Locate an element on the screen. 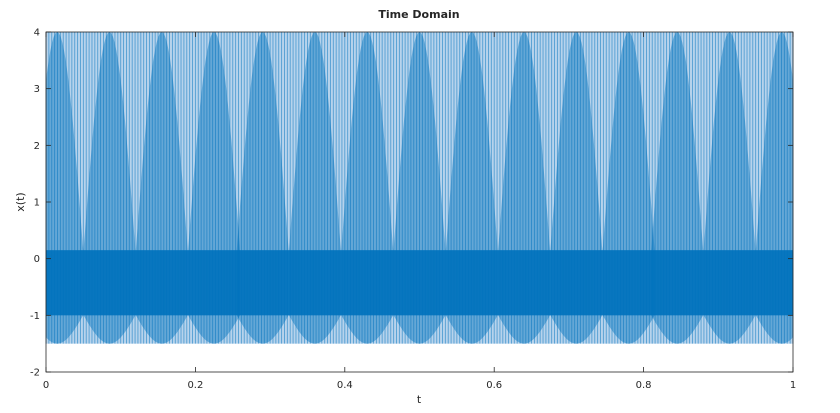 Image resolution: width=840 pixels, height=413 pixels. y-tick-label: 1 is located at coordinates (37, 203).